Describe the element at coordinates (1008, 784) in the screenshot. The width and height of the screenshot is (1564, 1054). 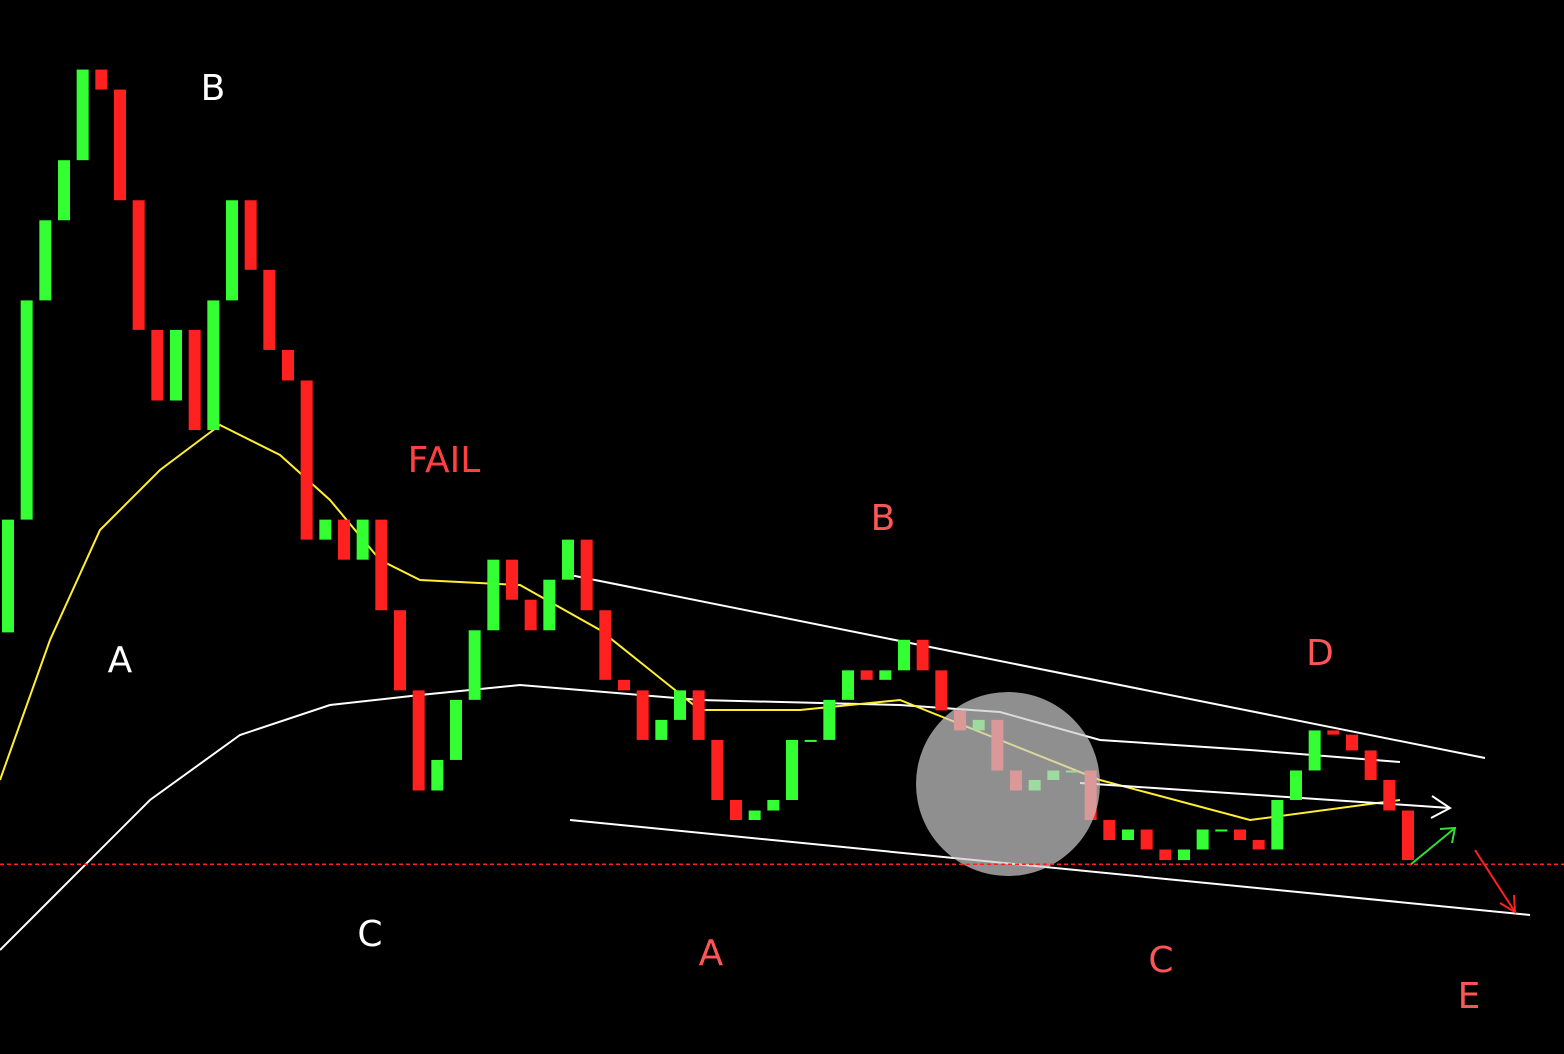
I see `highlight-circle` at that location.